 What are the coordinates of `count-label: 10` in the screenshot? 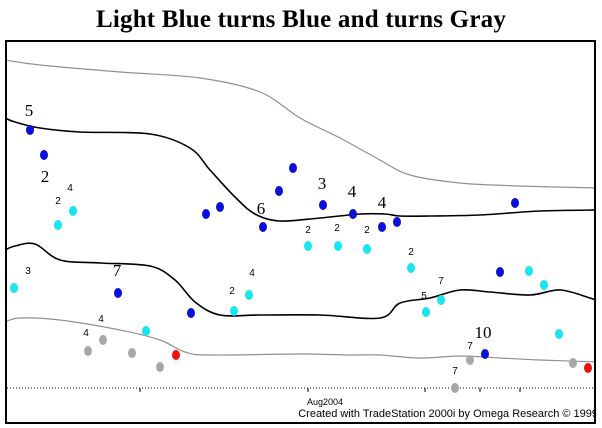 It's located at (483, 332).